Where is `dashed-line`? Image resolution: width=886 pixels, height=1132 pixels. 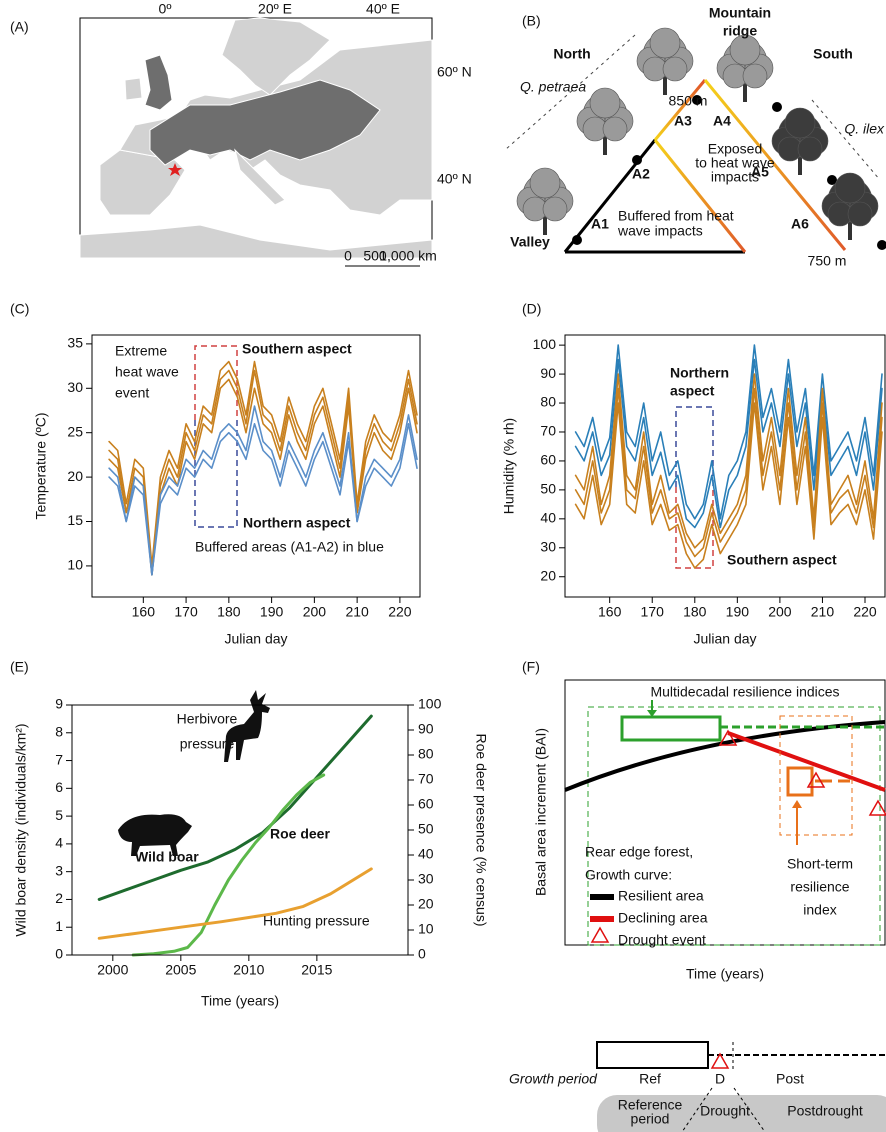 dashed-line is located at coordinates (570, 92).